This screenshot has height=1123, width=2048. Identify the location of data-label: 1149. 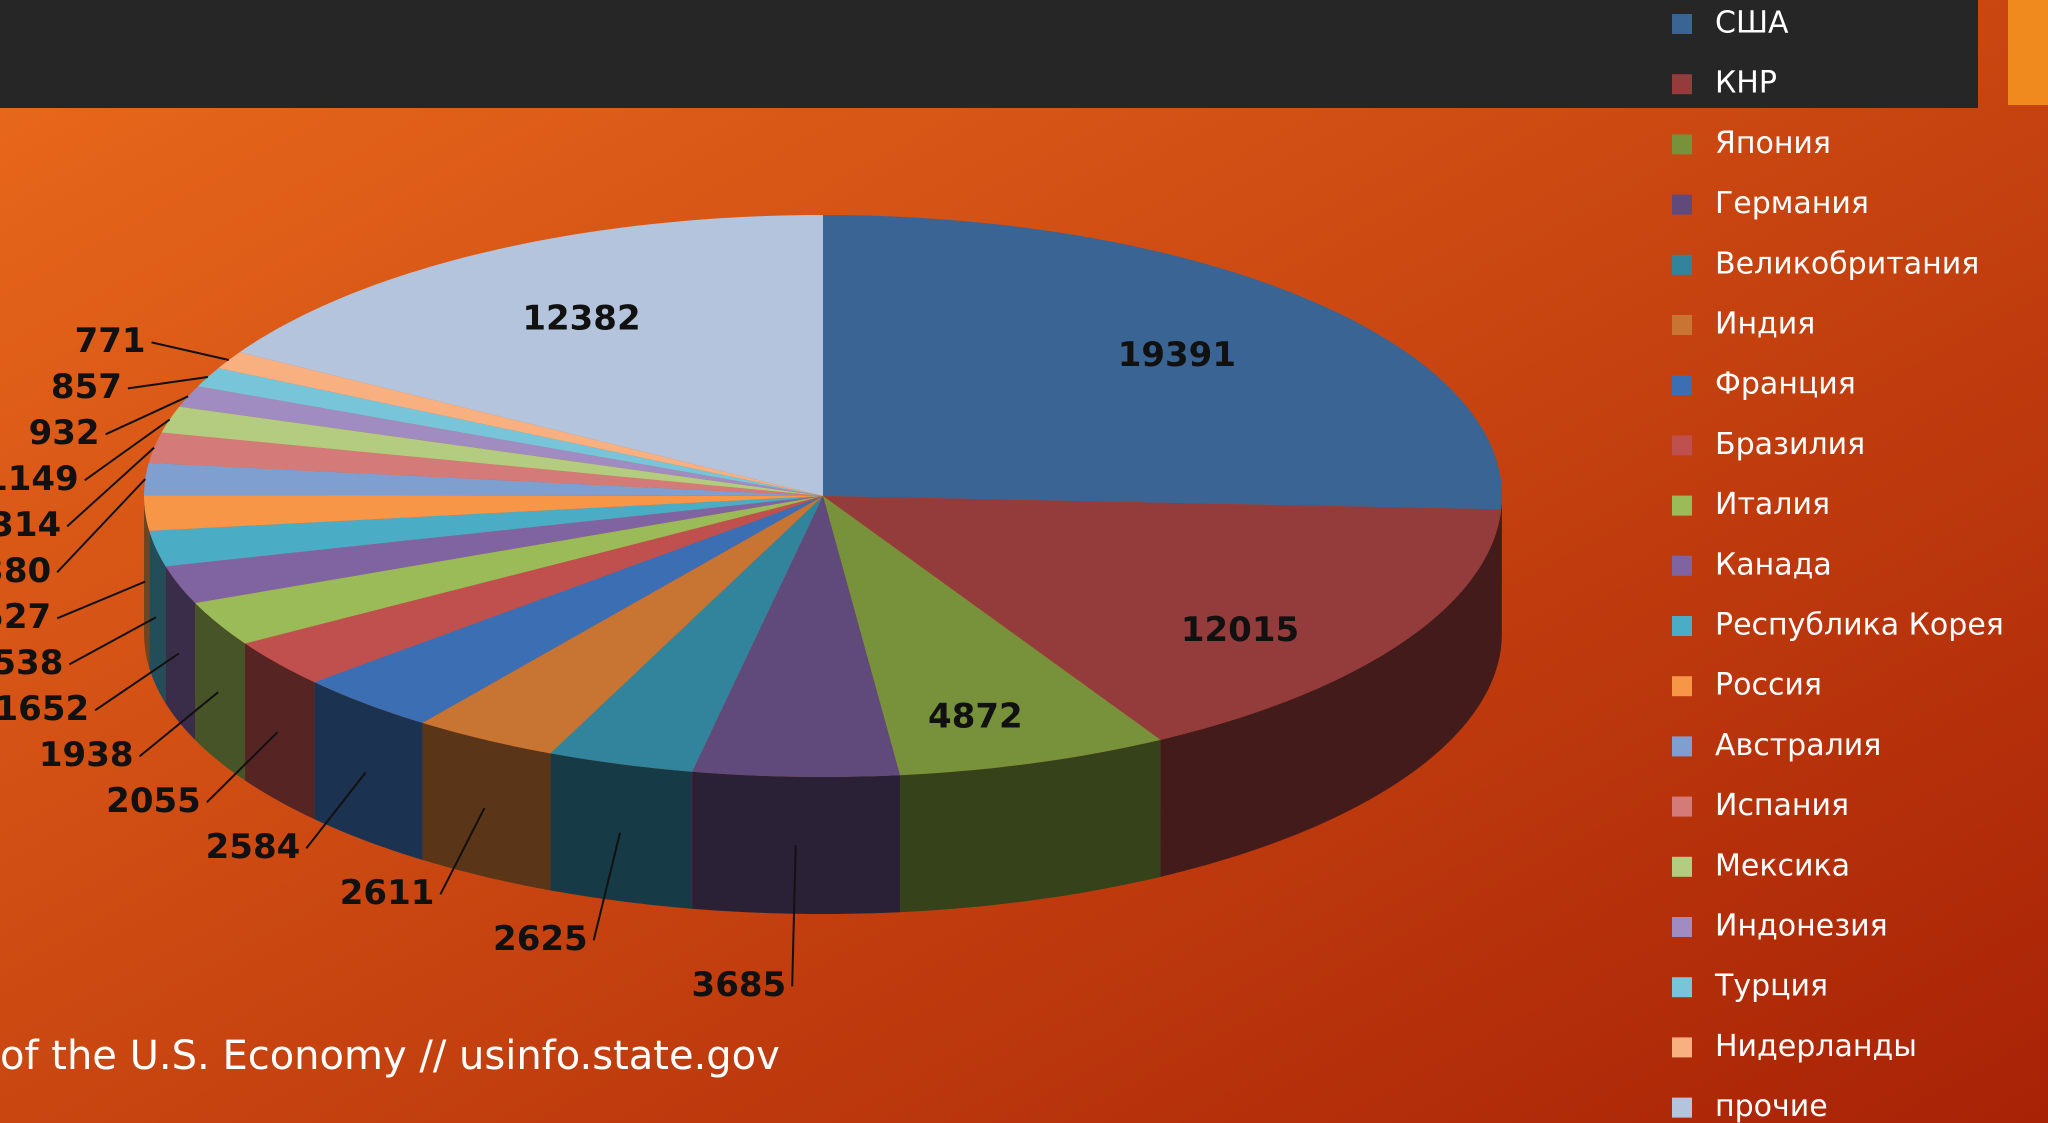
(39, 479).